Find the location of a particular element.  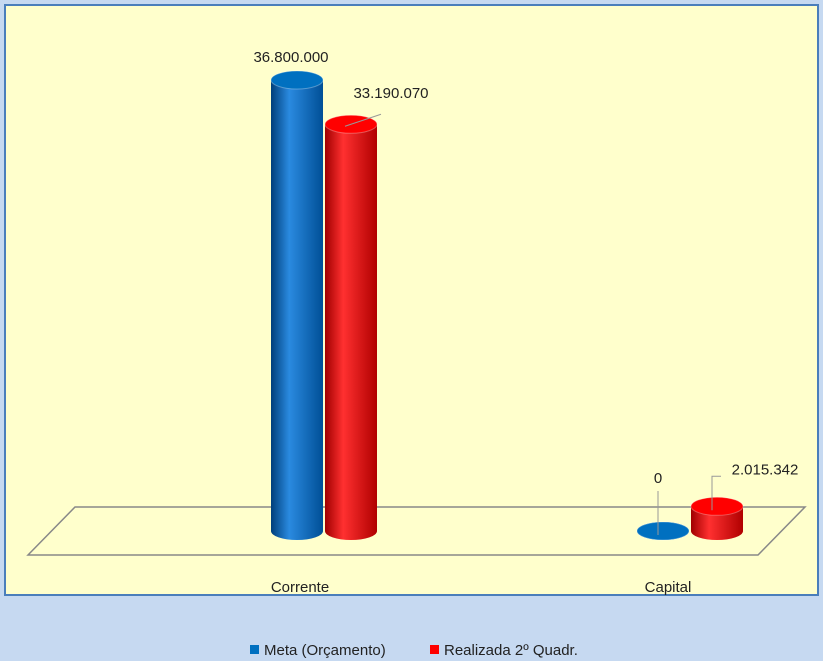

x-tick-label: Capital is located at coordinates (668, 587).